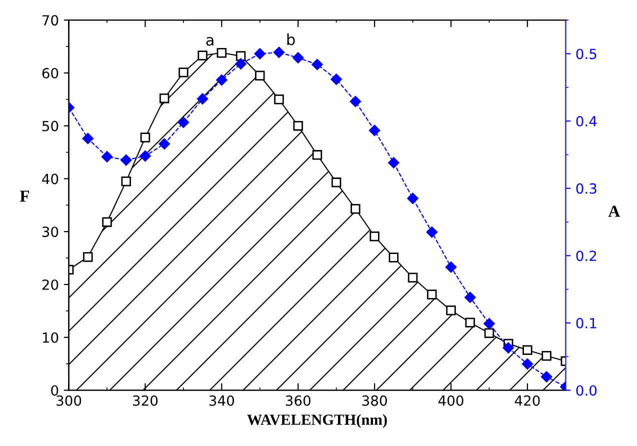 The image size is (637, 446). I want to click on x-tick-label: 300, so click(69, 400).